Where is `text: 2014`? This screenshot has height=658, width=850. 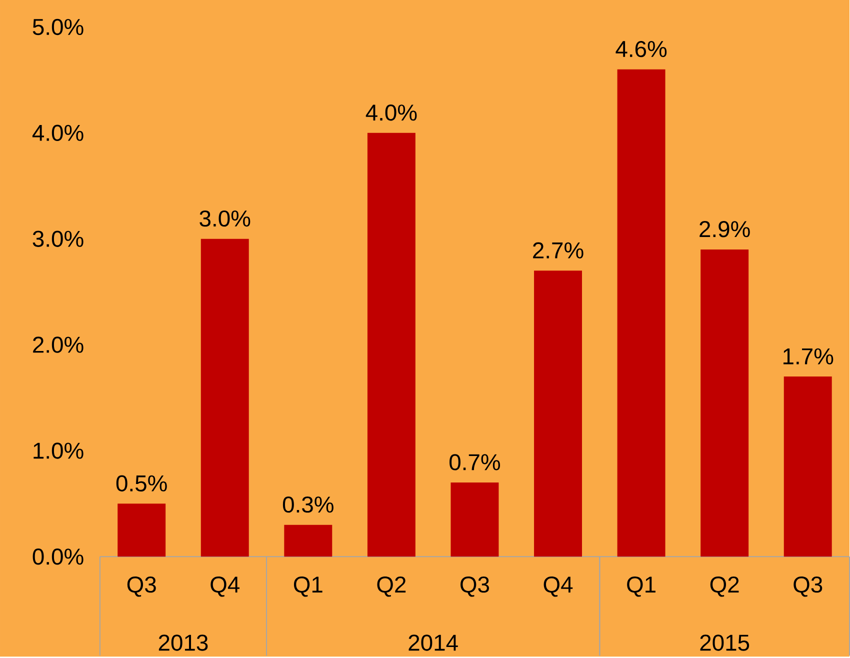 text: 2014 is located at coordinates (433, 642).